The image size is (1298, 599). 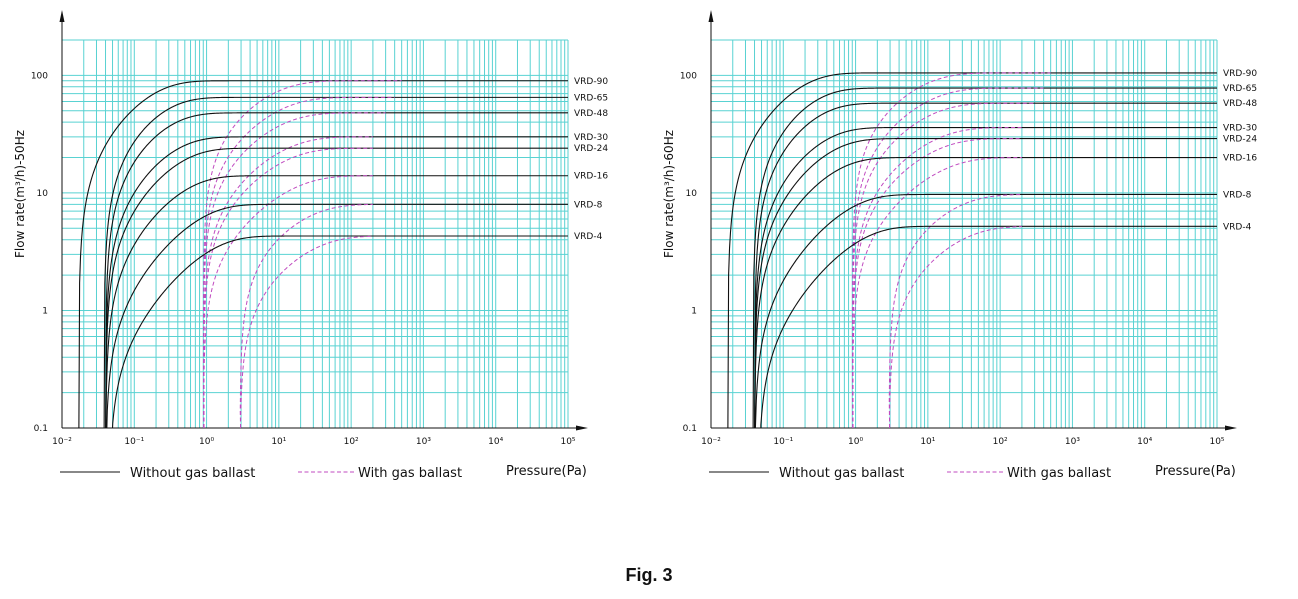 What do you see at coordinates (669, 194) in the screenshot?
I see `y-axis-label: Flow rate(m³/h)-60Hz` at bounding box center [669, 194].